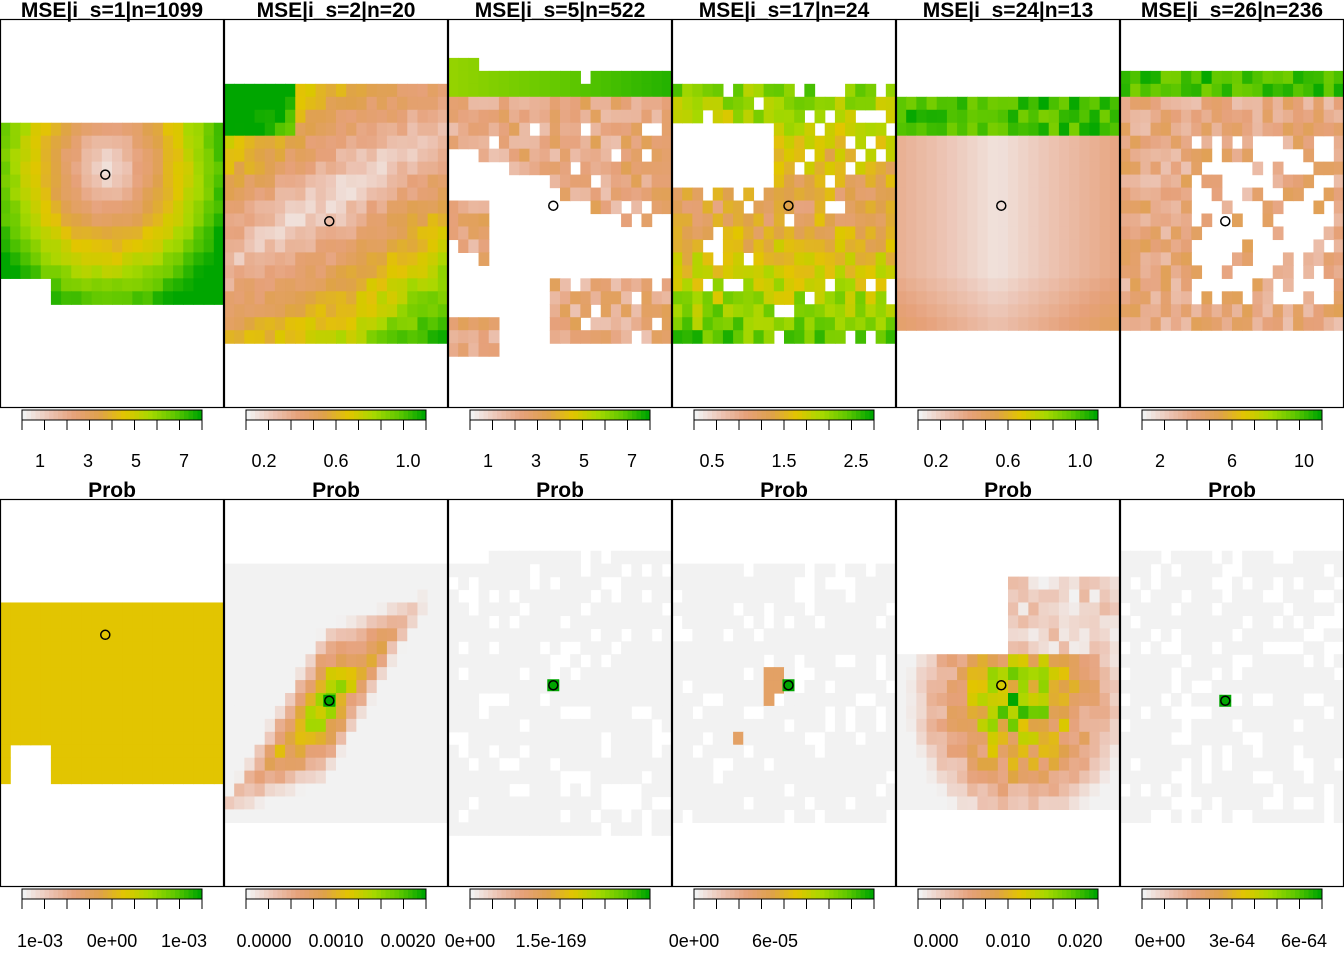 This screenshot has height=960, width=1344. Describe the element at coordinates (560, 490) in the screenshot. I see `legend-title: Prob` at that location.